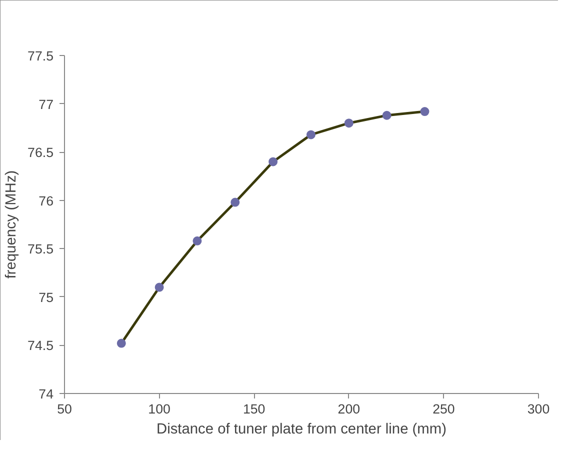  Describe the element at coordinates (64, 409) in the screenshot. I see `x-tick-label: 50` at that location.